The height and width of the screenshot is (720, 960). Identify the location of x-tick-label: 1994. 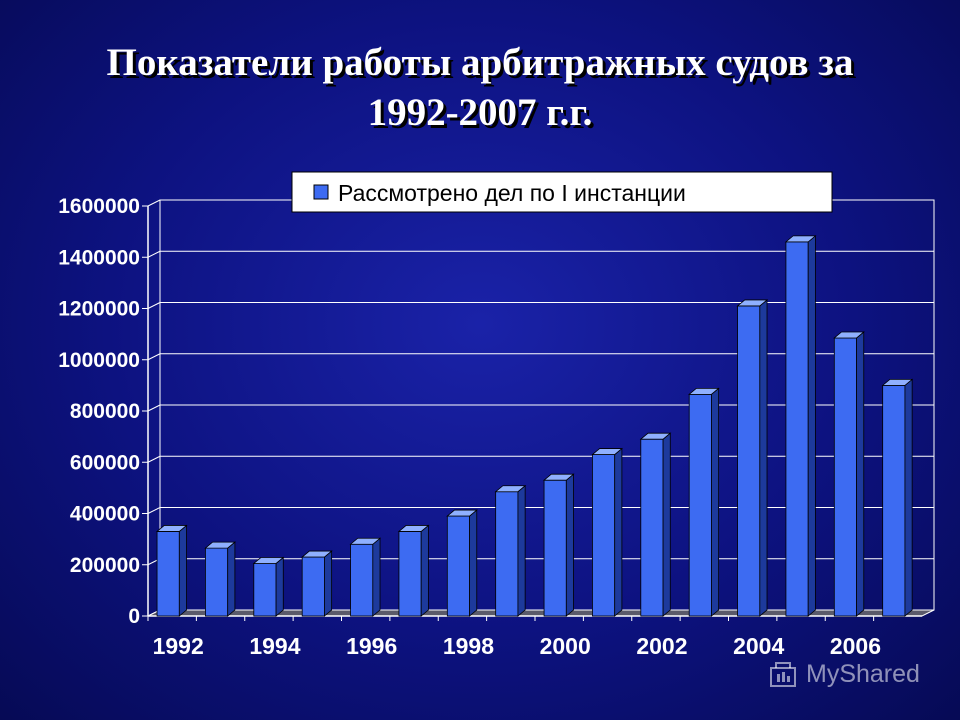
(274, 646).